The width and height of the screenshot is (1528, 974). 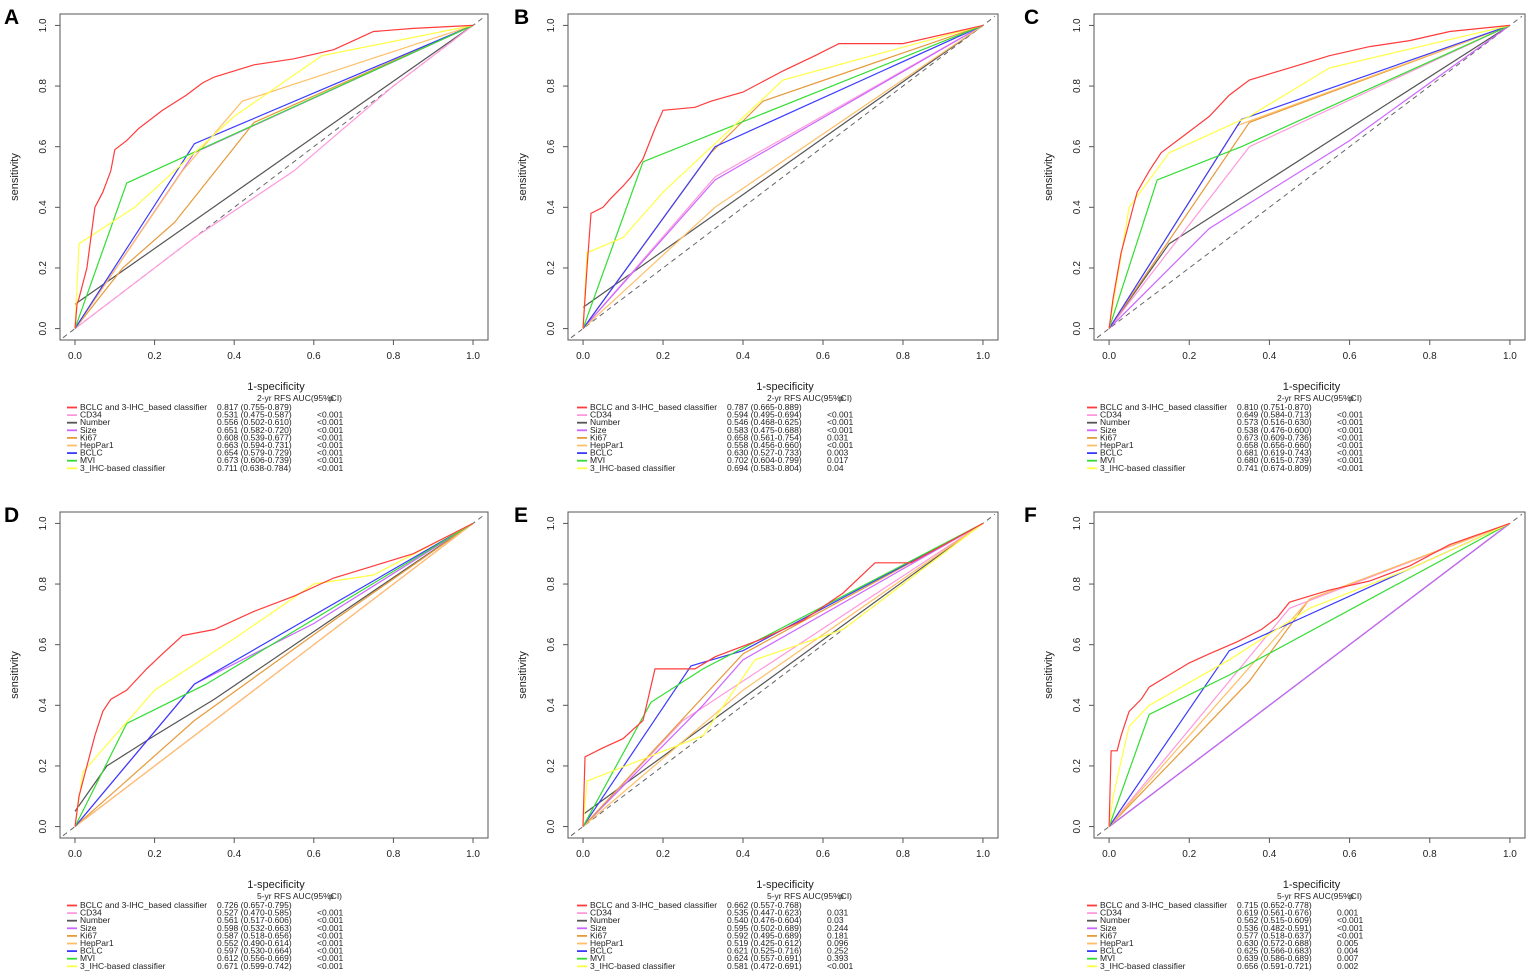 What do you see at coordinates (715, 445) in the screenshot?
I see `legend-row: HepPar1 0.558 (0.456-0.660) <0.001` at bounding box center [715, 445].